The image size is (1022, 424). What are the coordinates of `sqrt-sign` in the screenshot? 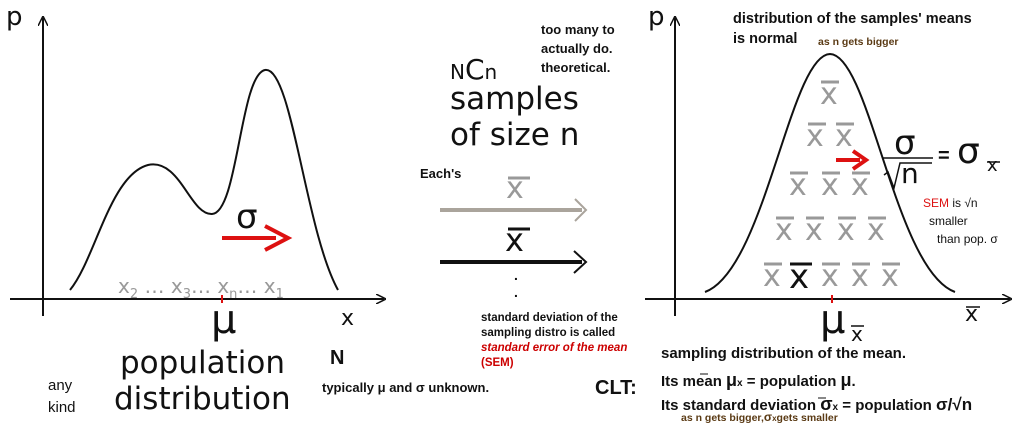 It's located at (907, 176).